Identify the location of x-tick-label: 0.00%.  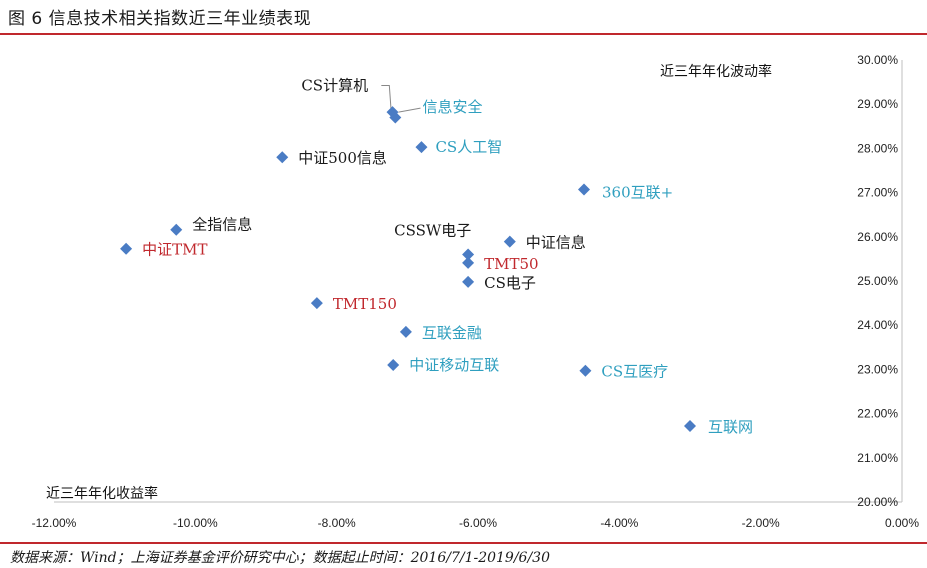
(902, 523).